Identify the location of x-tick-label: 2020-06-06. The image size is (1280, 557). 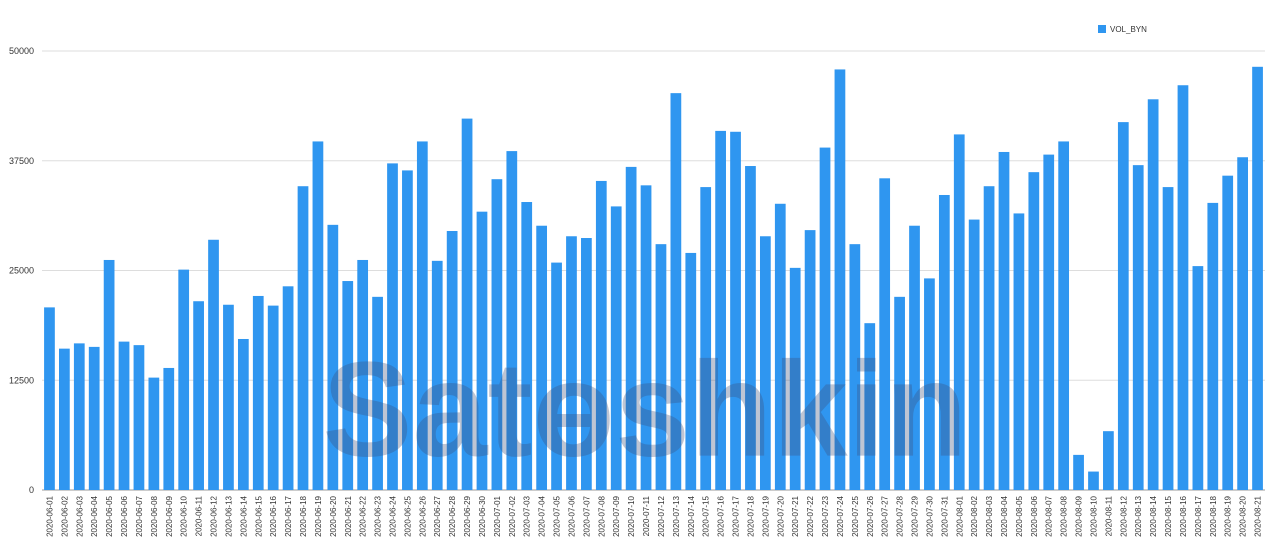
(124, 515).